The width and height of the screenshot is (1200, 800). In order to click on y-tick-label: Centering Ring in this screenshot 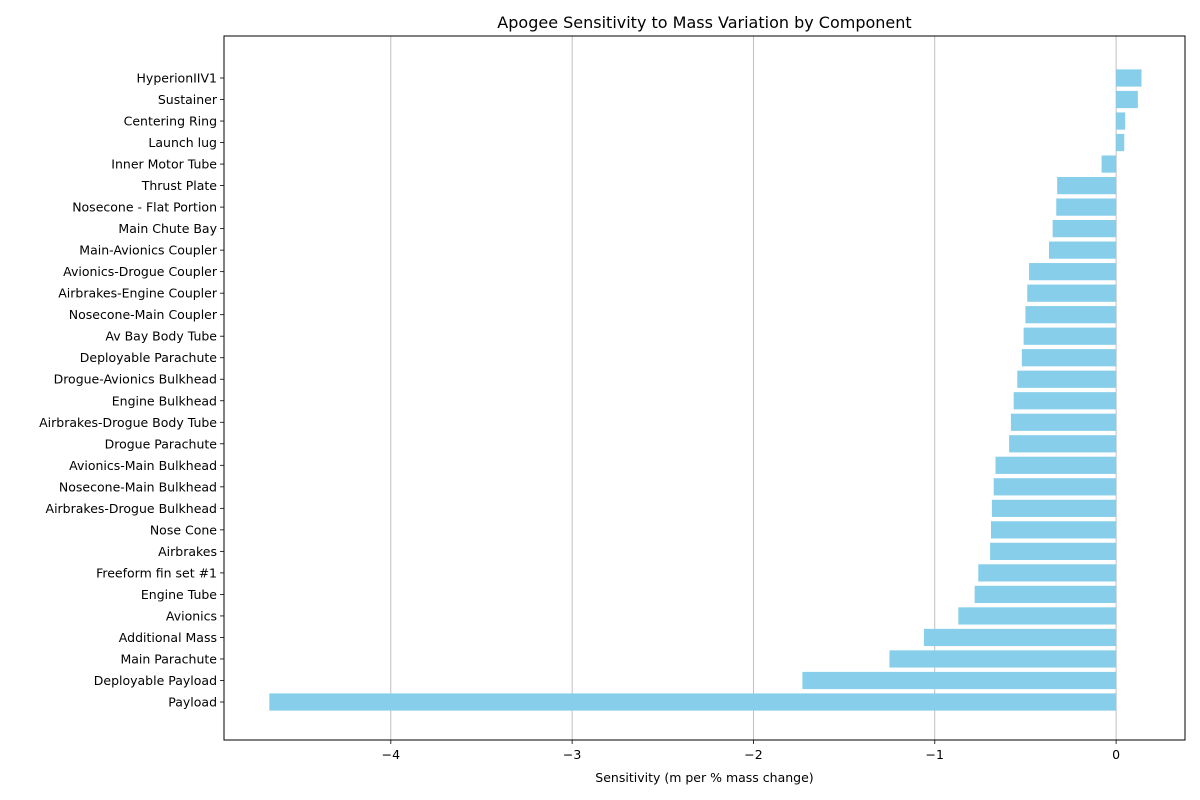, I will do `click(170, 121)`.